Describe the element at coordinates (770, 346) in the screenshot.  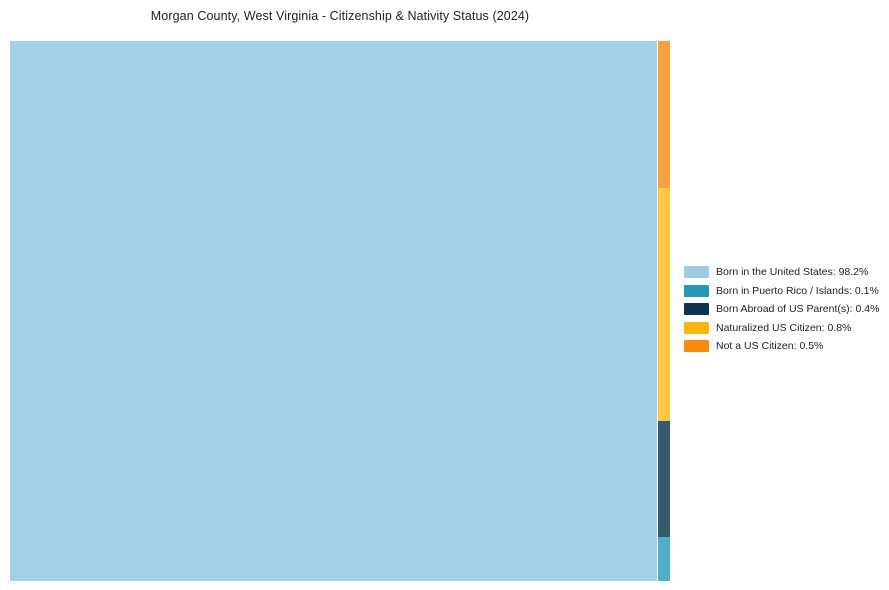
I see `legend-label: Not a US Citizen: 0.5%` at that location.